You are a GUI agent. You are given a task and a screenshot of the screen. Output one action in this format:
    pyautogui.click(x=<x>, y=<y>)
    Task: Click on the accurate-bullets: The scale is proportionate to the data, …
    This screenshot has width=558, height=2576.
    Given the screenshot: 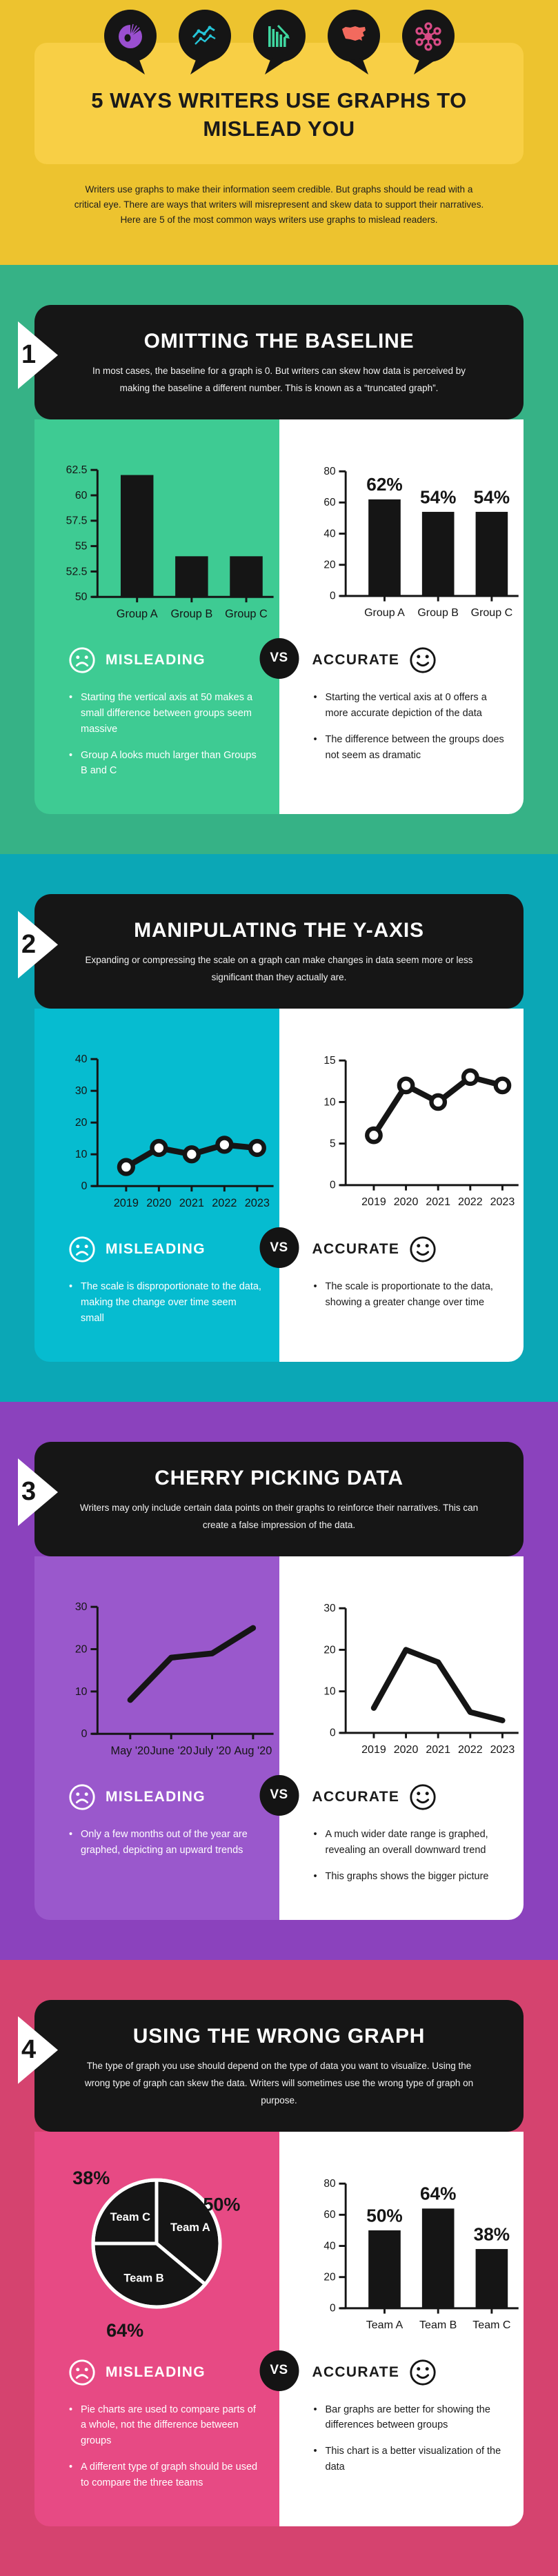 What is the action you would take?
    pyautogui.click(x=401, y=1307)
    